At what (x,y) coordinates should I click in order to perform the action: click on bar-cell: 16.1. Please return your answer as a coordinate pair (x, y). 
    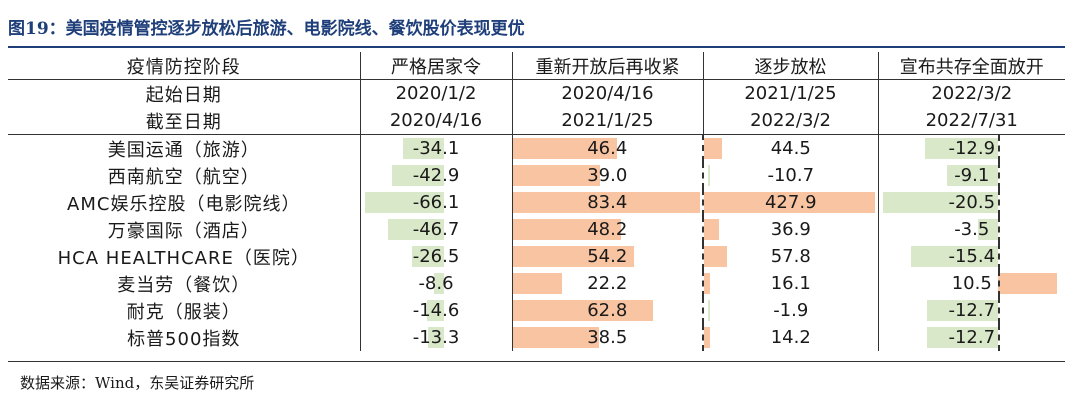
    Looking at the image, I should click on (790, 283).